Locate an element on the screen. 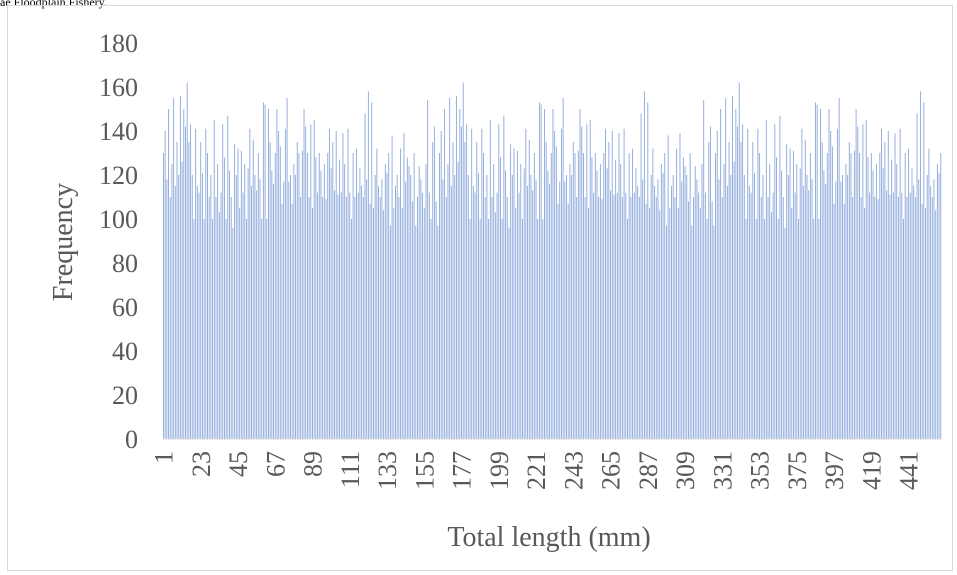 The image size is (957, 575). y-tick-label: 180 is located at coordinates (118, 43).